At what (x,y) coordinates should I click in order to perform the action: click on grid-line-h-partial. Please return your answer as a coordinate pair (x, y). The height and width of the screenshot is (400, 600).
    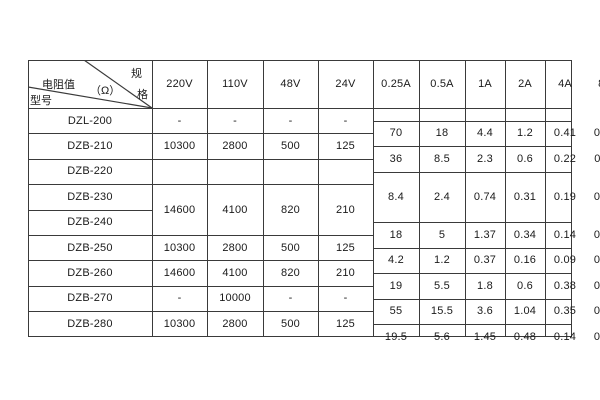
    Looking at the image, I should click on (90, 210).